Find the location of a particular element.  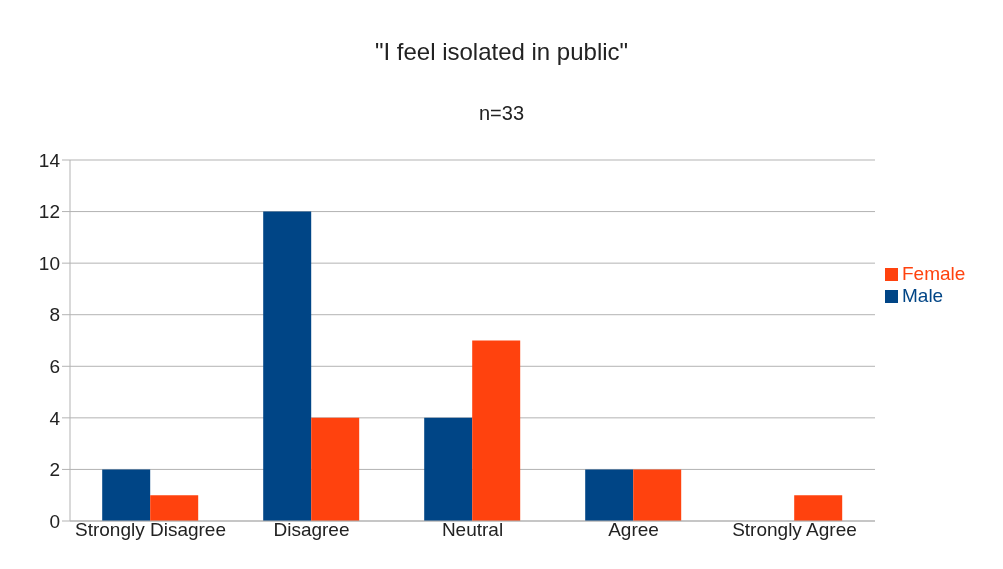

legend-label: Female is located at coordinates (934, 273).